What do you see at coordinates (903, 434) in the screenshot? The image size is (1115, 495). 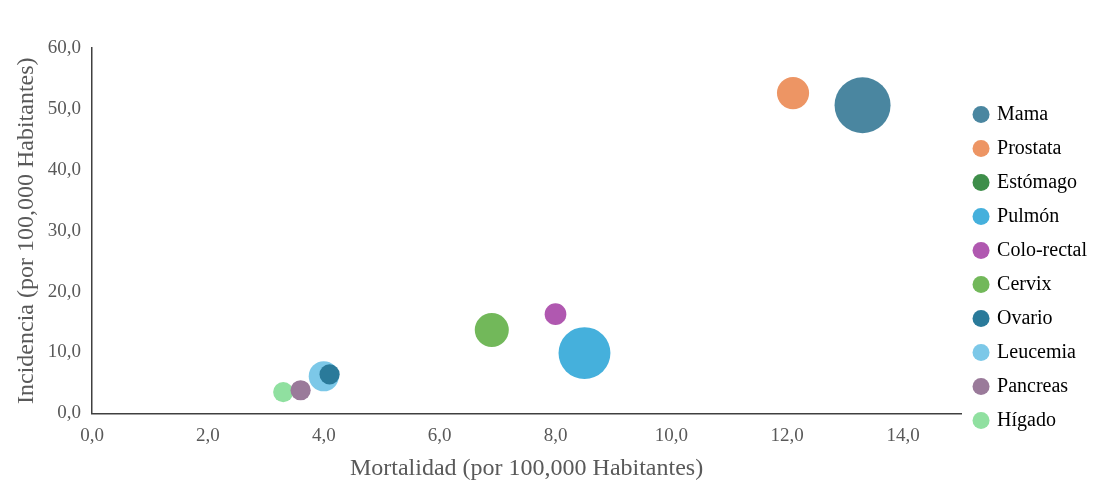 I see `x-tick-label: 14,0` at bounding box center [903, 434].